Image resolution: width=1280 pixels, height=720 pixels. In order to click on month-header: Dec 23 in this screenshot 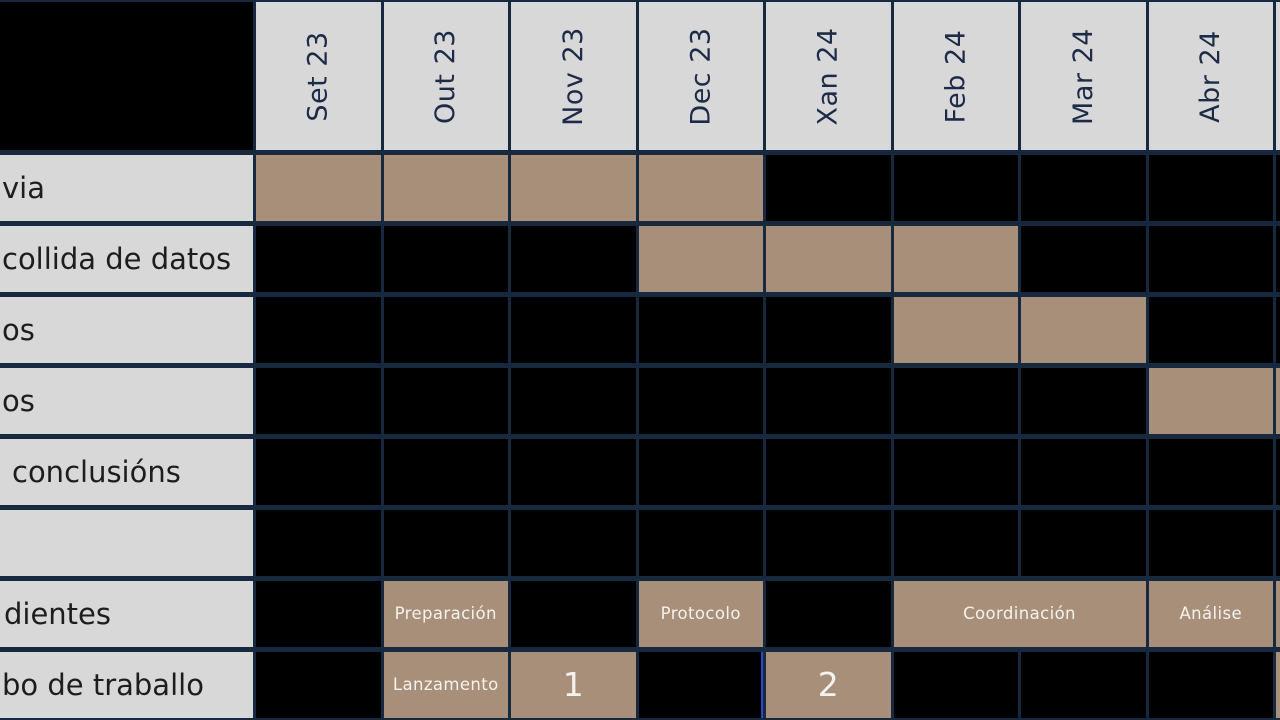, I will do `click(700, 76)`.